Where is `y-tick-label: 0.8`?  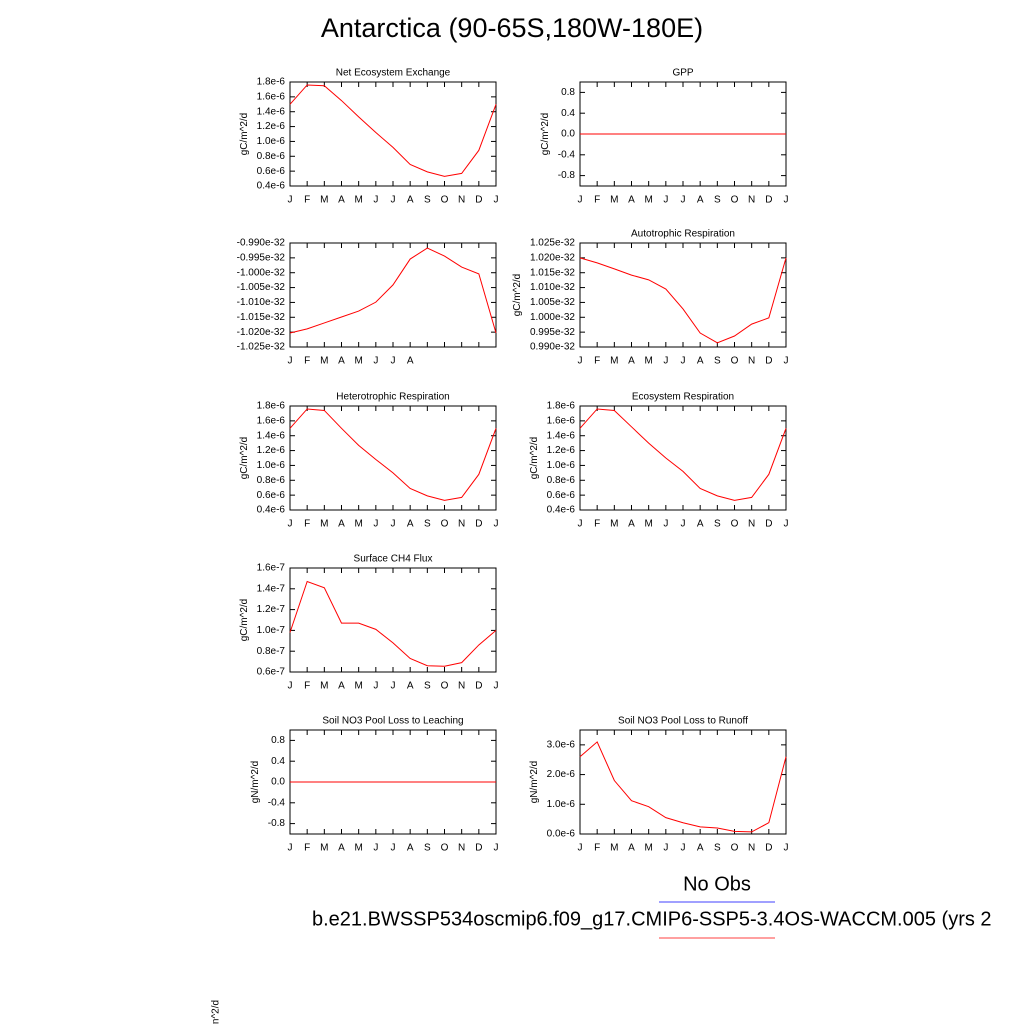
y-tick-label: 0.8 is located at coordinates (568, 92).